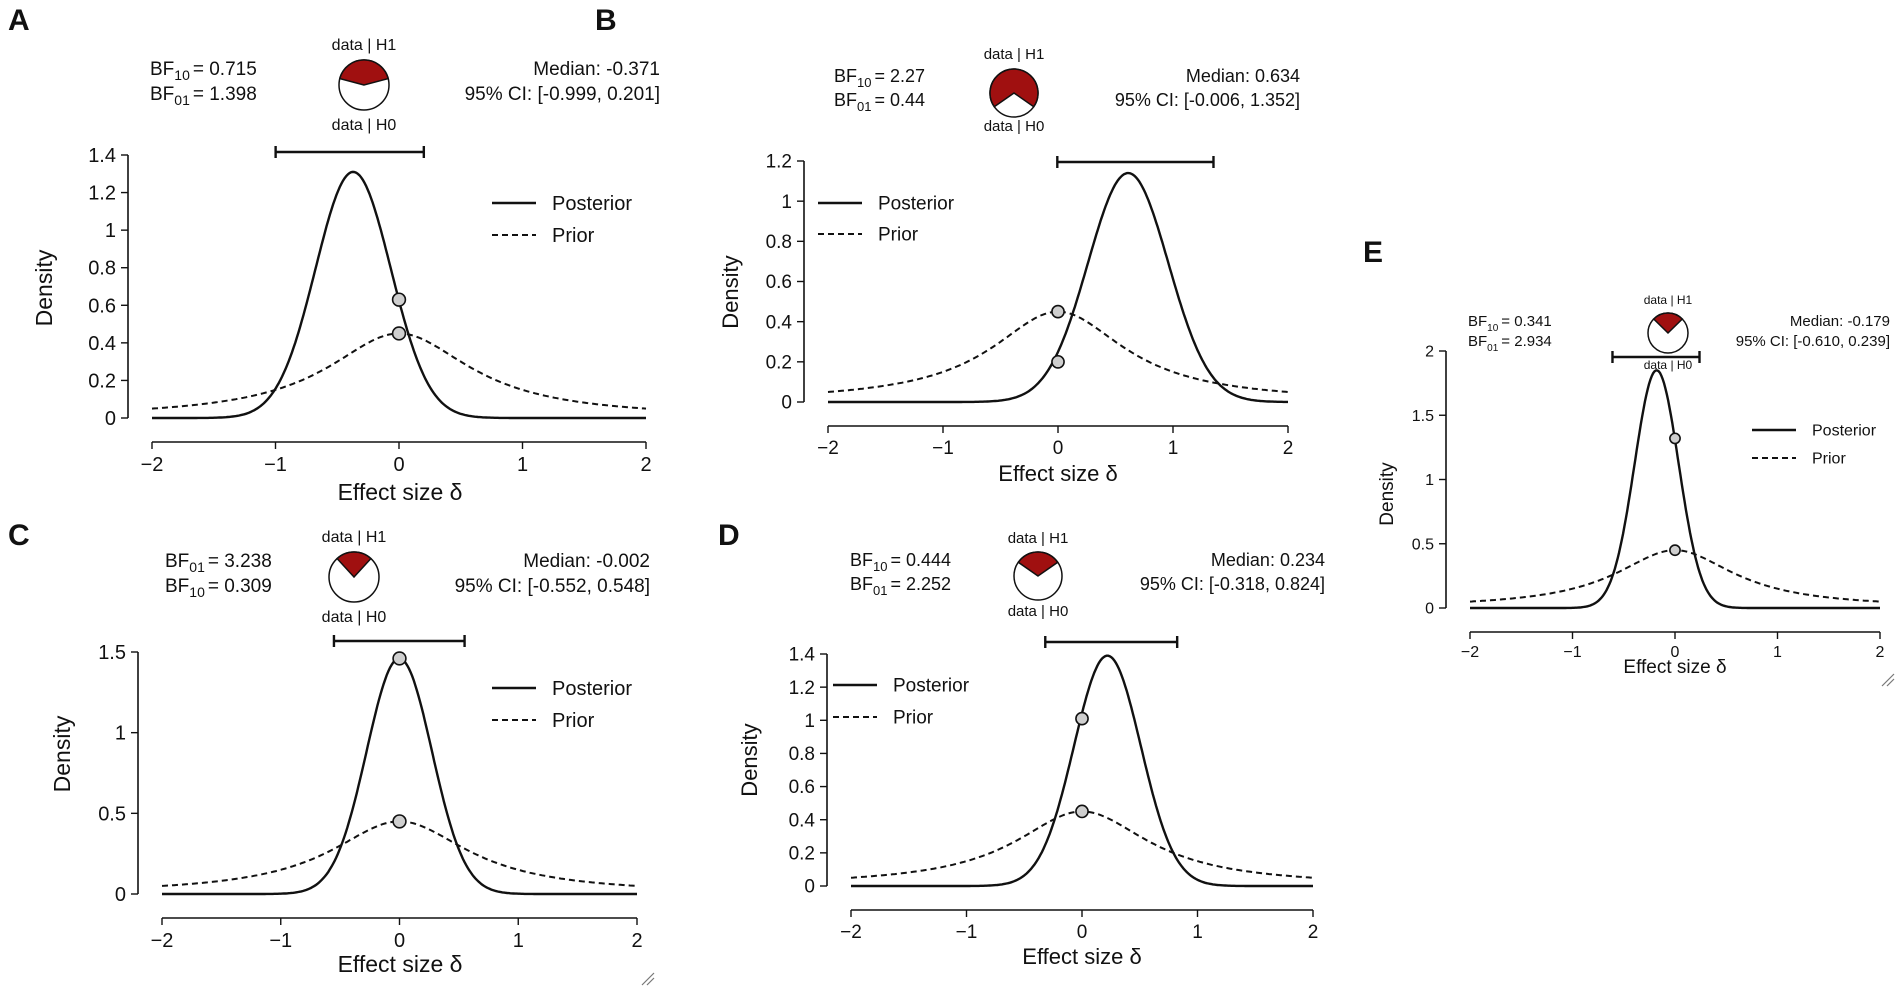  I want to click on ci-label: 95% CI: [-0.552, 0.548], so click(552, 586).